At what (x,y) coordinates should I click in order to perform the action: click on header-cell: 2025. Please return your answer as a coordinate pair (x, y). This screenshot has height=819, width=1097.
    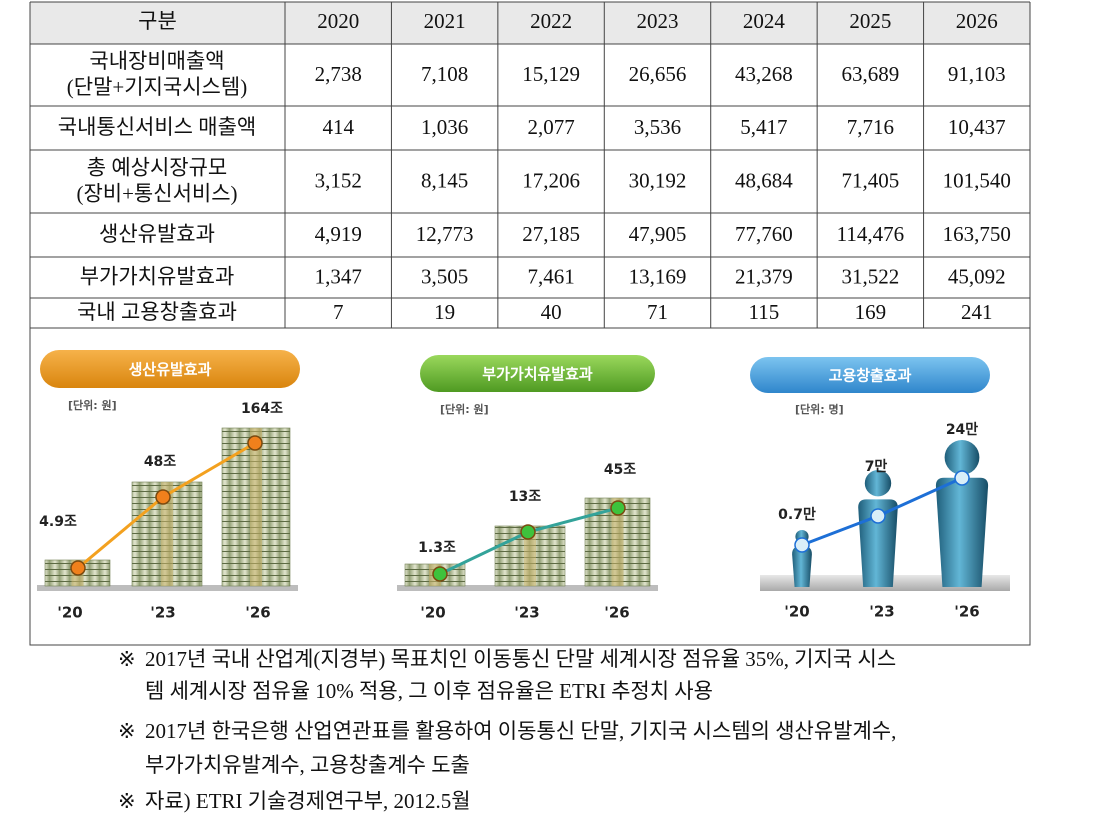
    Looking at the image, I should click on (870, 21).